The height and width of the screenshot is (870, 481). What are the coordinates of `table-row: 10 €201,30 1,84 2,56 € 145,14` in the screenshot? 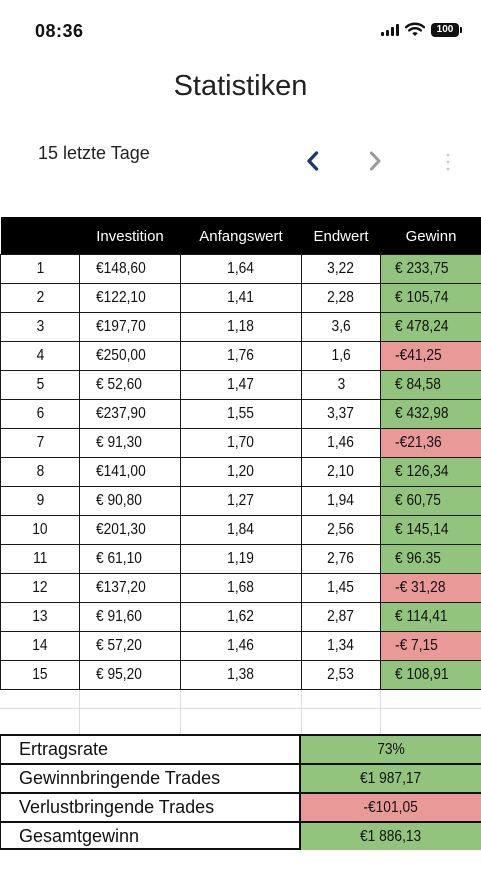 It's located at (240, 529).